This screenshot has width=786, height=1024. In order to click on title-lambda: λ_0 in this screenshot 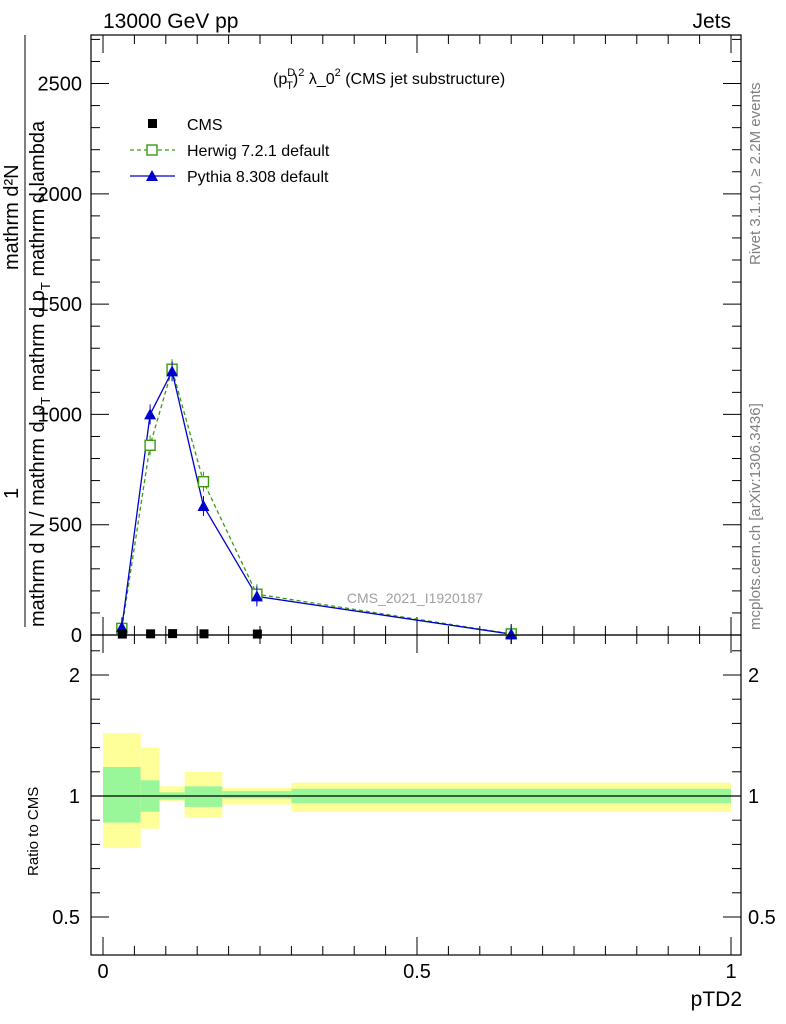, I will do `click(319, 79)`.